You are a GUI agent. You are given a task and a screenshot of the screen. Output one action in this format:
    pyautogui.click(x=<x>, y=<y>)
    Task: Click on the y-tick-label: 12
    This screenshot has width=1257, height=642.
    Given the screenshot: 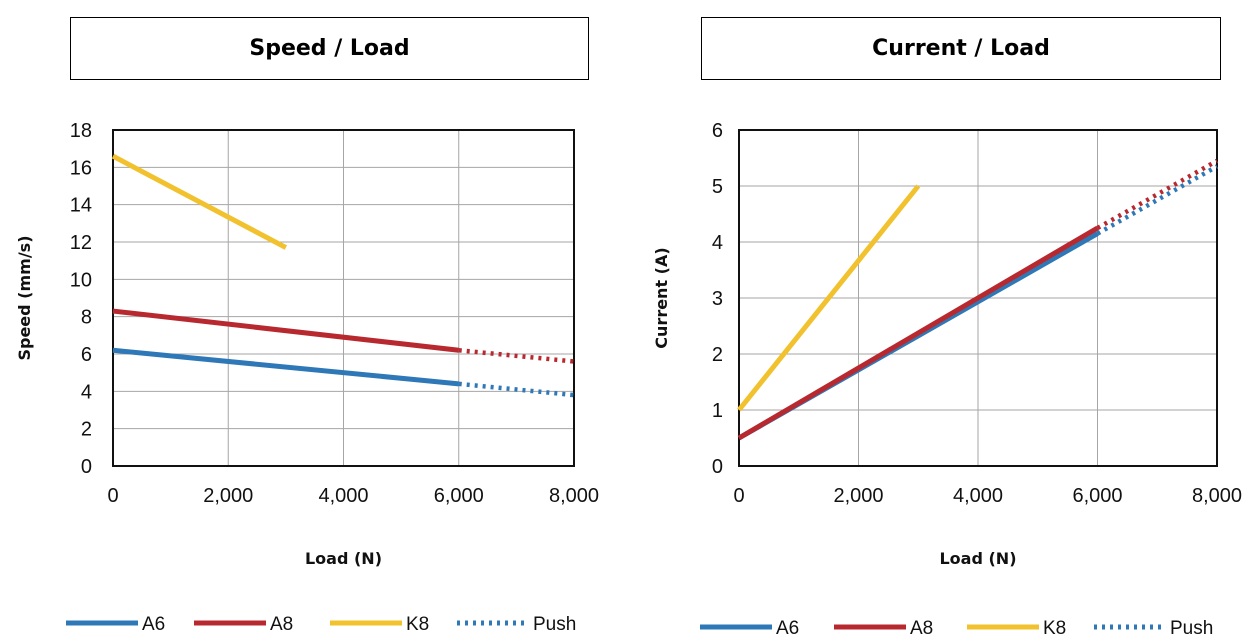 What is the action you would take?
    pyautogui.click(x=81, y=243)
    